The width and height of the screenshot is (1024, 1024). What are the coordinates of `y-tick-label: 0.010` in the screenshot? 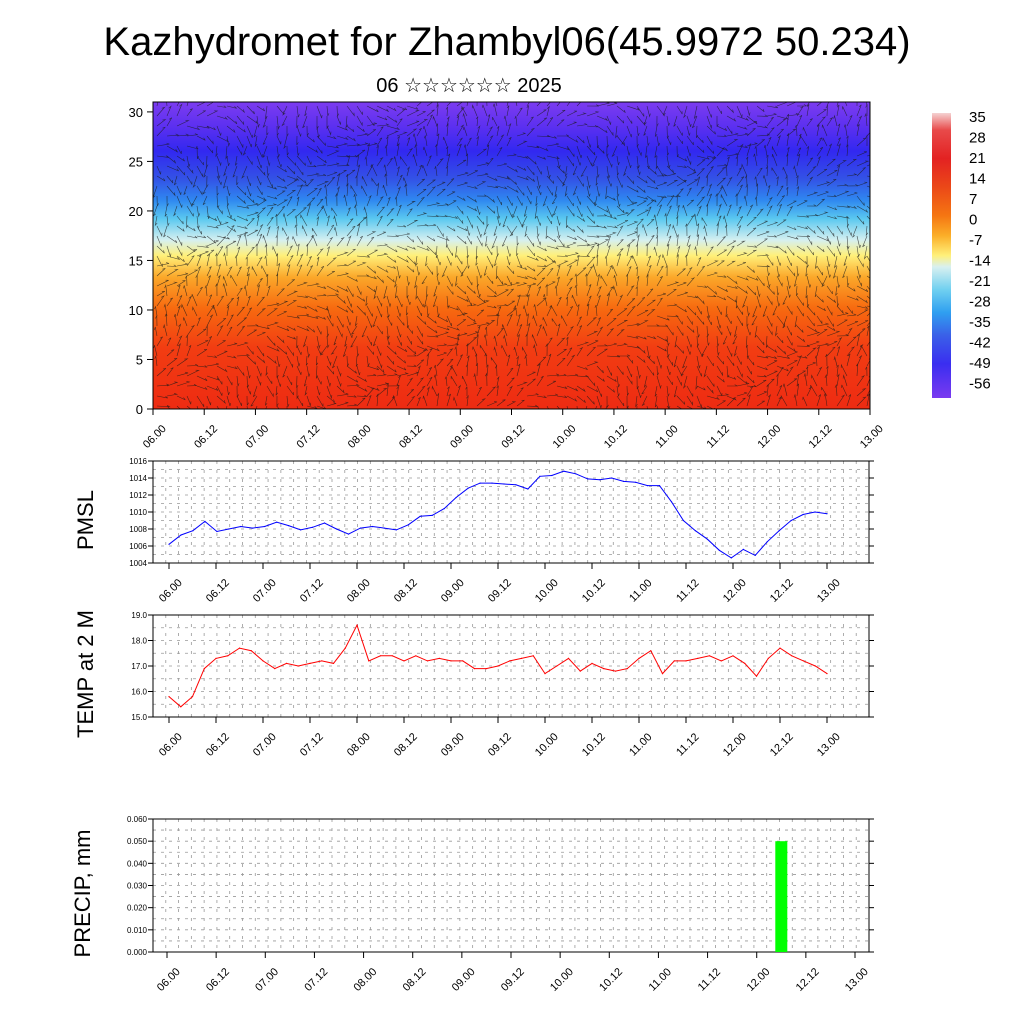 It's located at (137, 930).